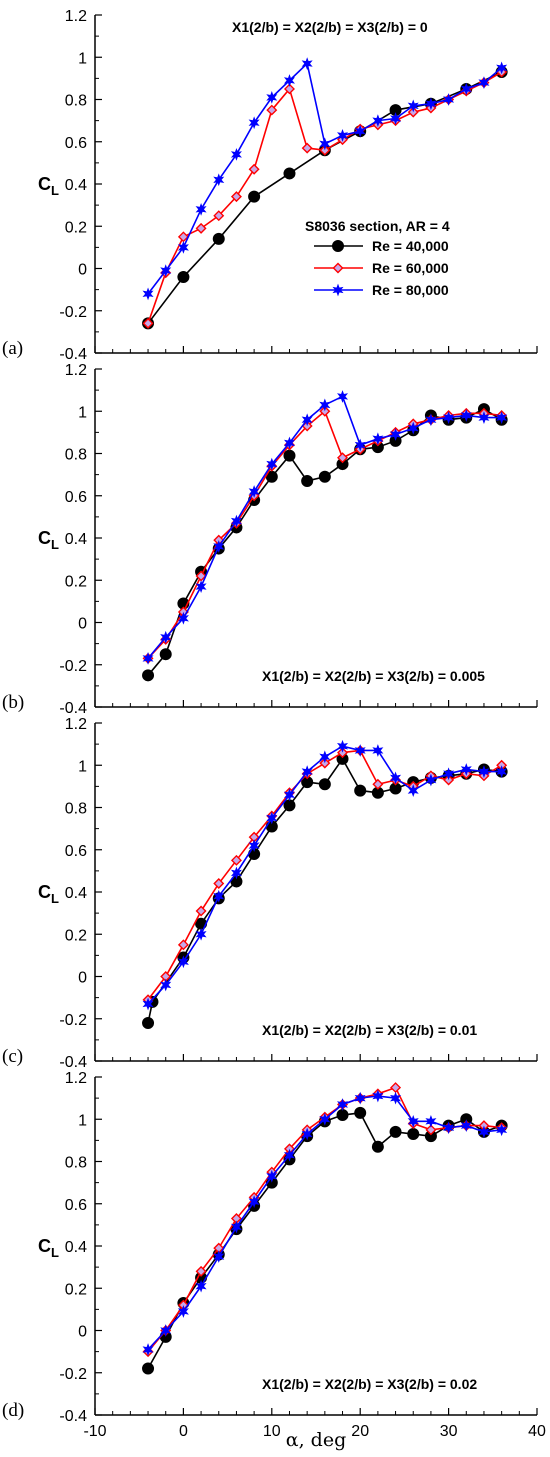 Image resolution: width=550 pixels, height=1457 pixels. What do you see at coordinates (377, 226) in the screenshot?
I see `legend-title: S8036 section, AR = 4` at bounding box center [377, 226].